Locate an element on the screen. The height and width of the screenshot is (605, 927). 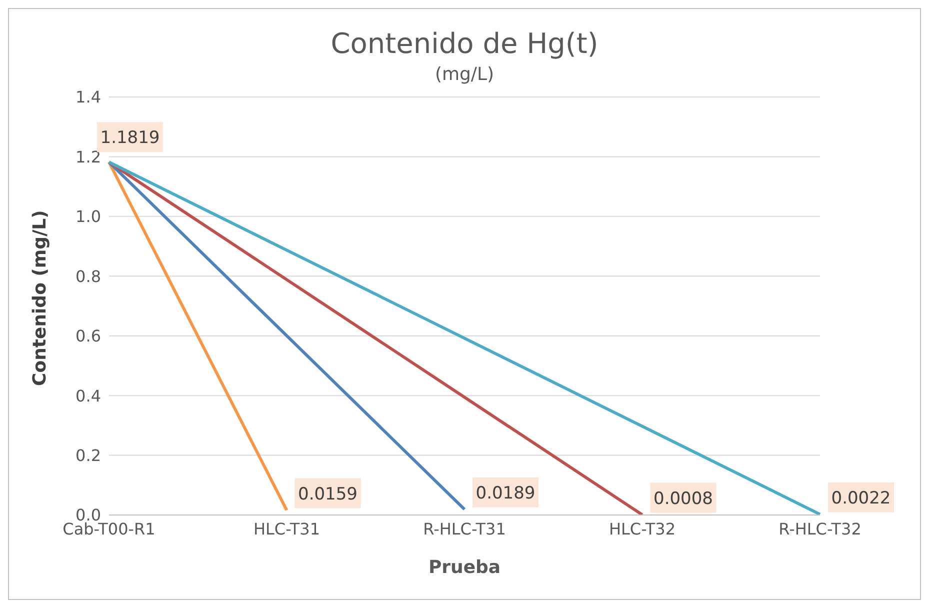
data-label: 0.0022 is located at coordinates (861, 498).